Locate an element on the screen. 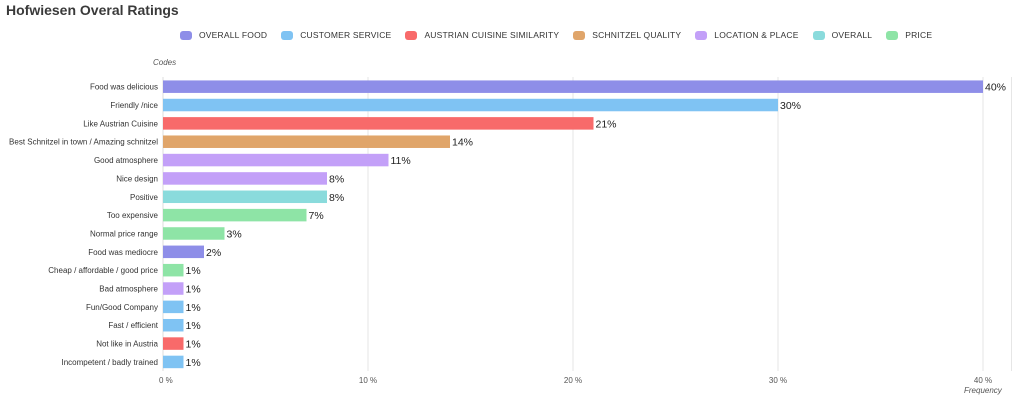 The height and width of the screenshot is (407, 1024). y-tick-label: Fast / efficient is located at coordinates (133, 325).